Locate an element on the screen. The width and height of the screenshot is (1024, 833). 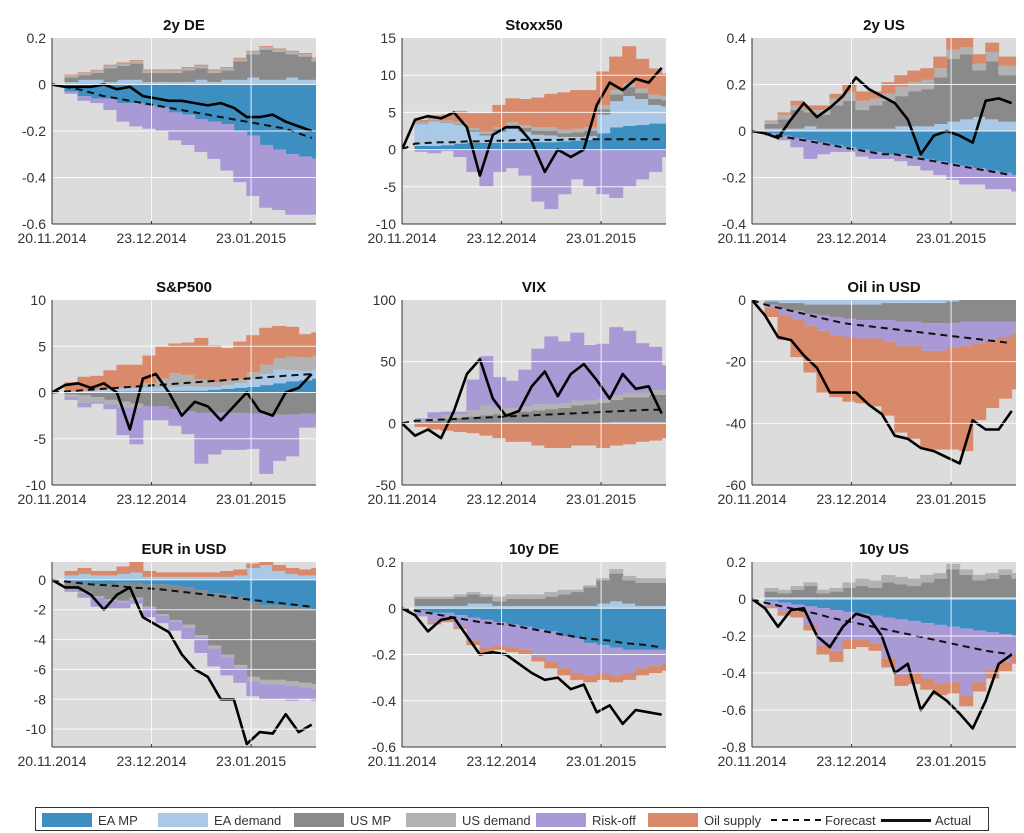
plot-area is located at coordinates (534, 387).